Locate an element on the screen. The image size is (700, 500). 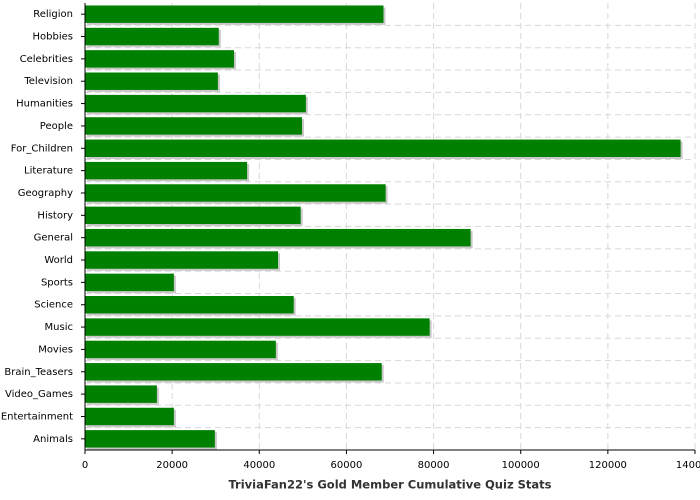
y-tick-label: Movies is located at coordinates (55, 349).